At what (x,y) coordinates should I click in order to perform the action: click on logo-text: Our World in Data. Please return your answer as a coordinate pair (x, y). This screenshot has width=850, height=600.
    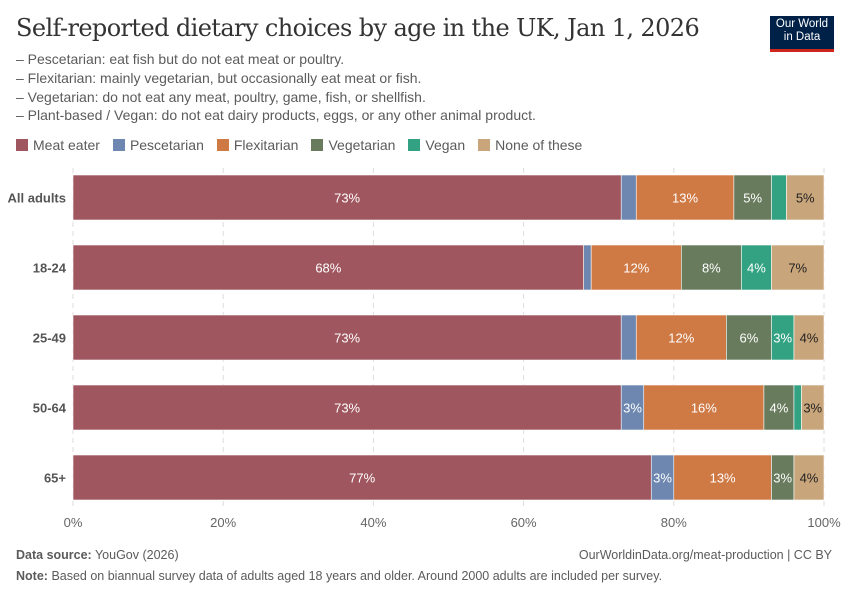
    Looking at the image, I should click on (802, 30).